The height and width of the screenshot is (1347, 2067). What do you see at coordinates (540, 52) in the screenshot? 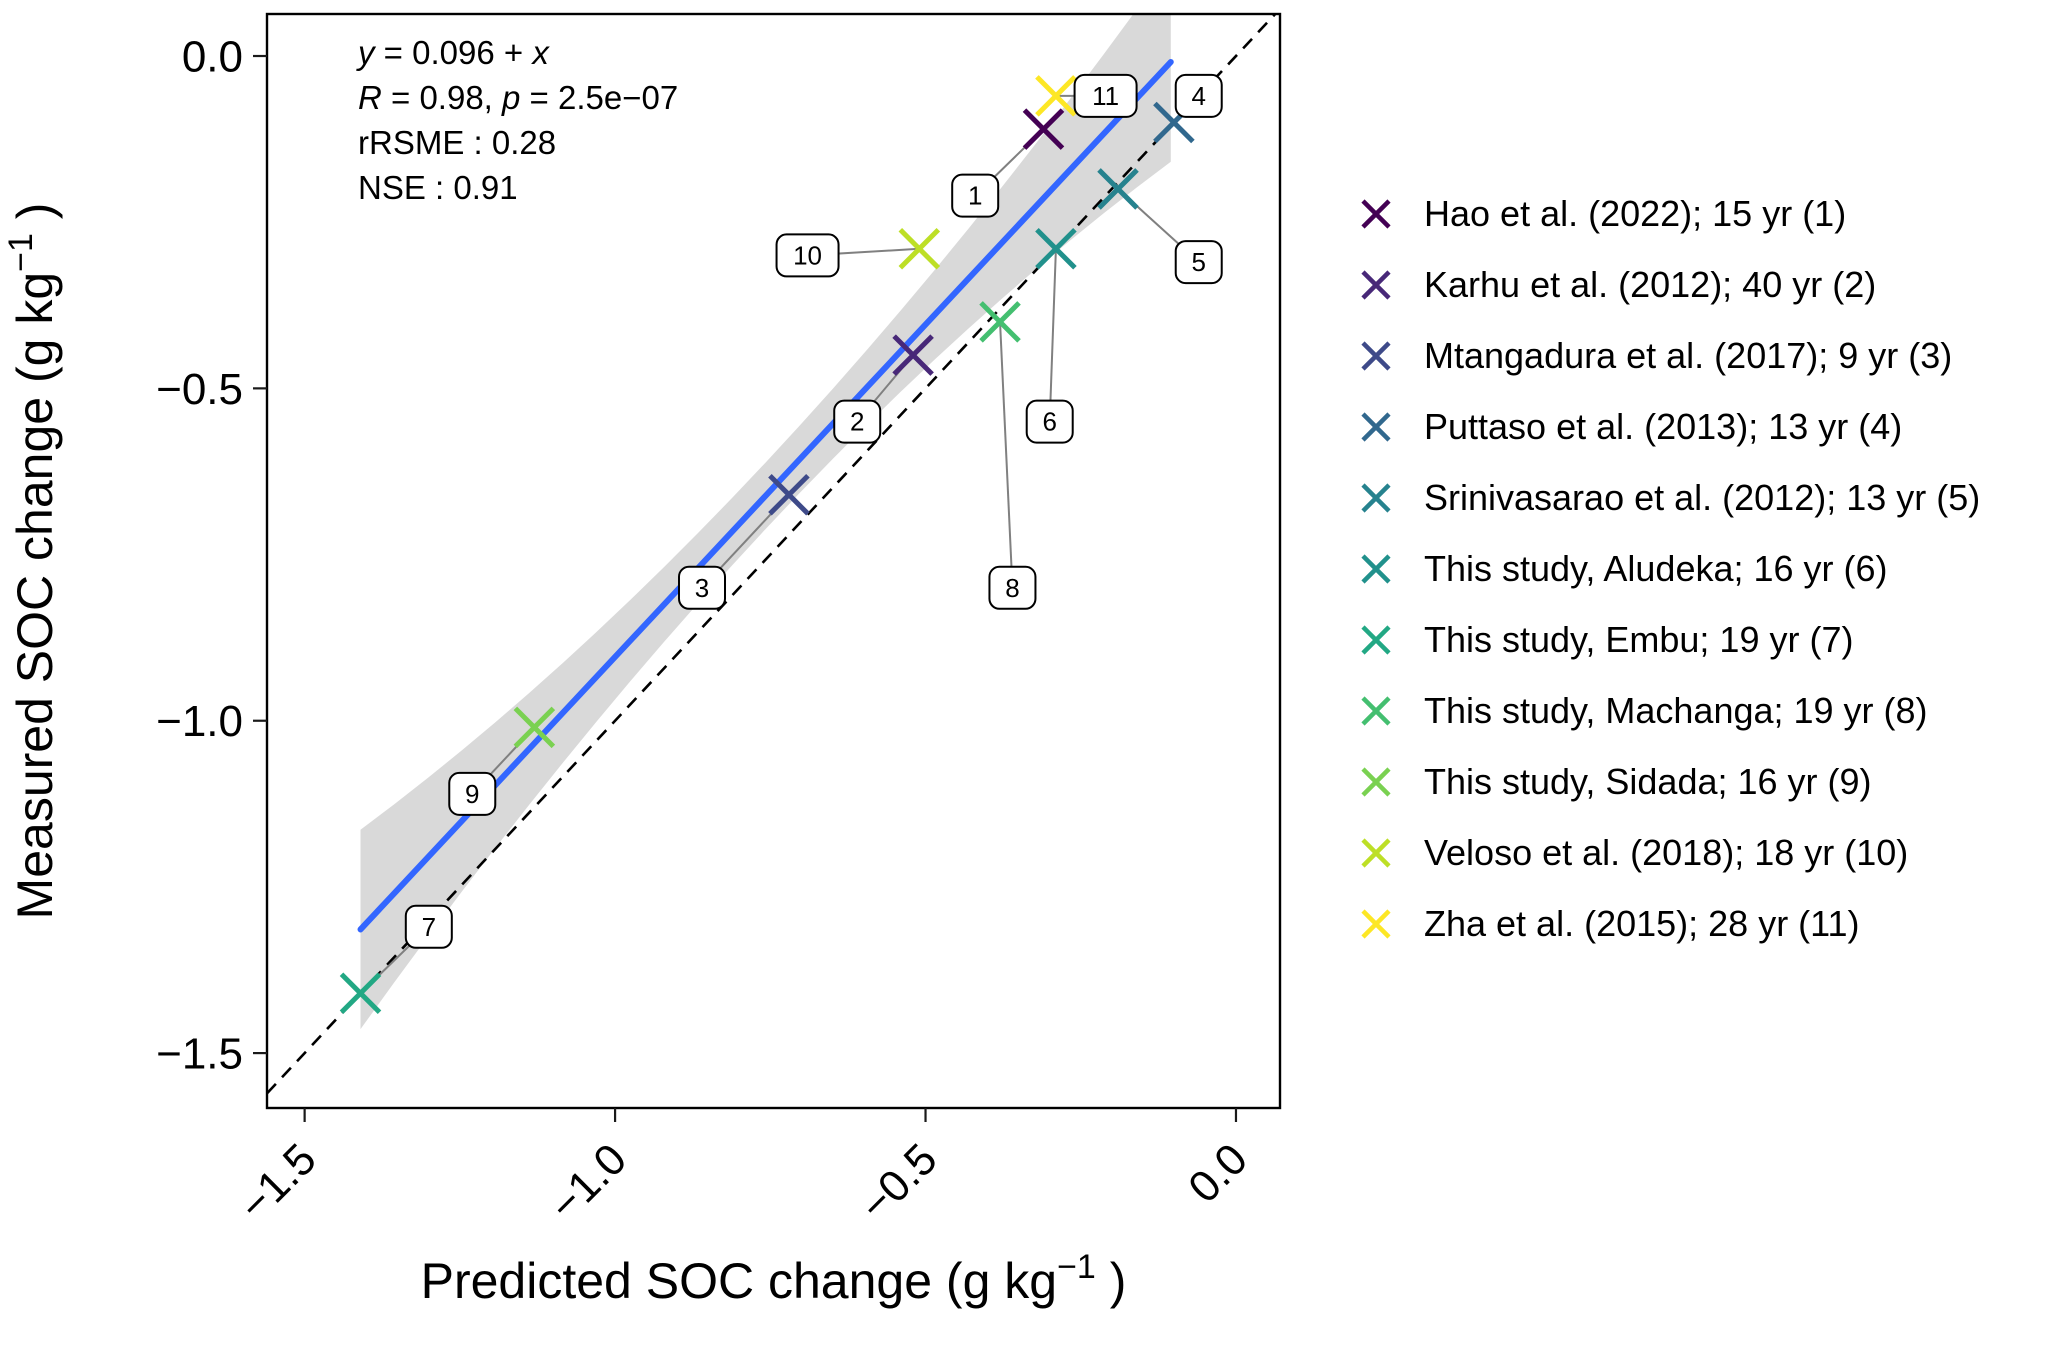
I see `equation-x-var: x` at bounding box center [540, 52].